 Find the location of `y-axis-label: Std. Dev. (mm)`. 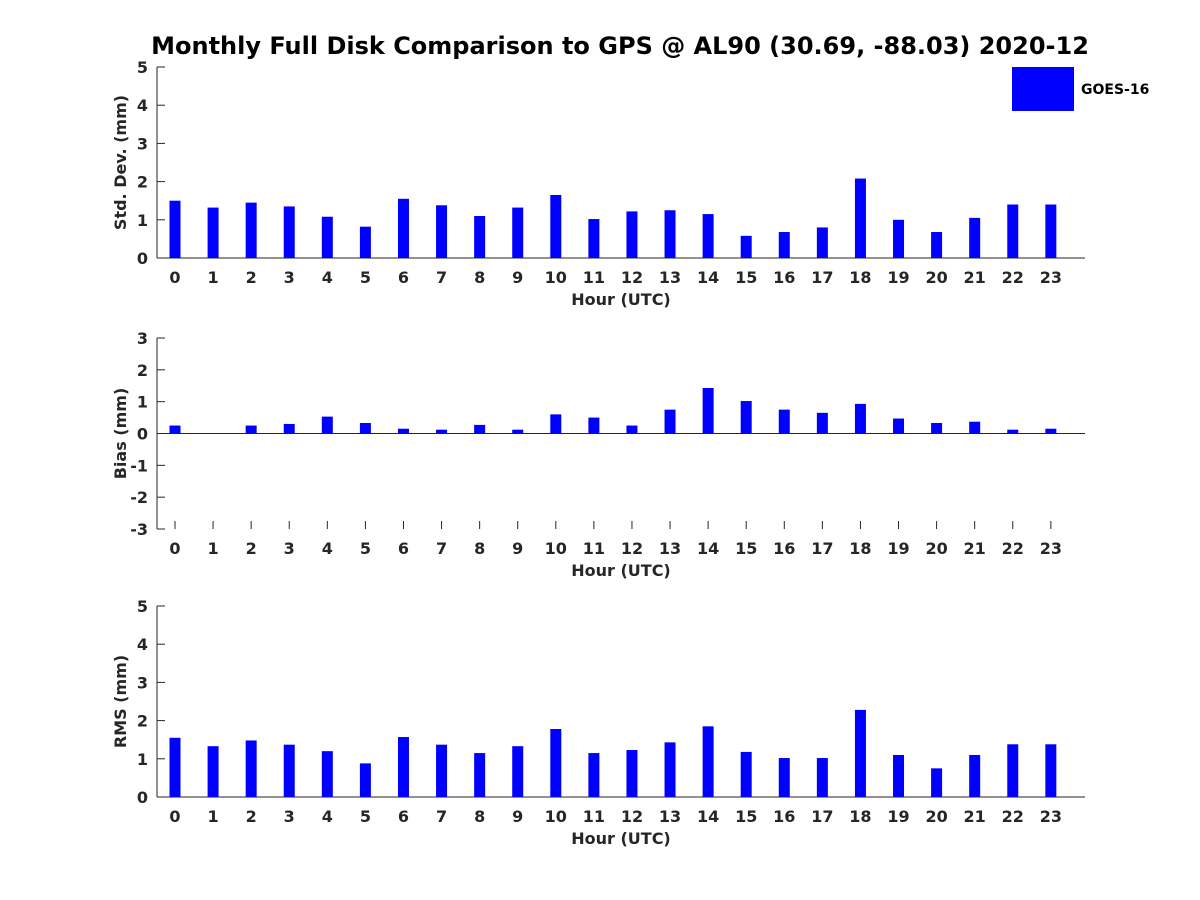

y-axis-label: Std. Dev. (mm) is located at coordinates (120, 162).